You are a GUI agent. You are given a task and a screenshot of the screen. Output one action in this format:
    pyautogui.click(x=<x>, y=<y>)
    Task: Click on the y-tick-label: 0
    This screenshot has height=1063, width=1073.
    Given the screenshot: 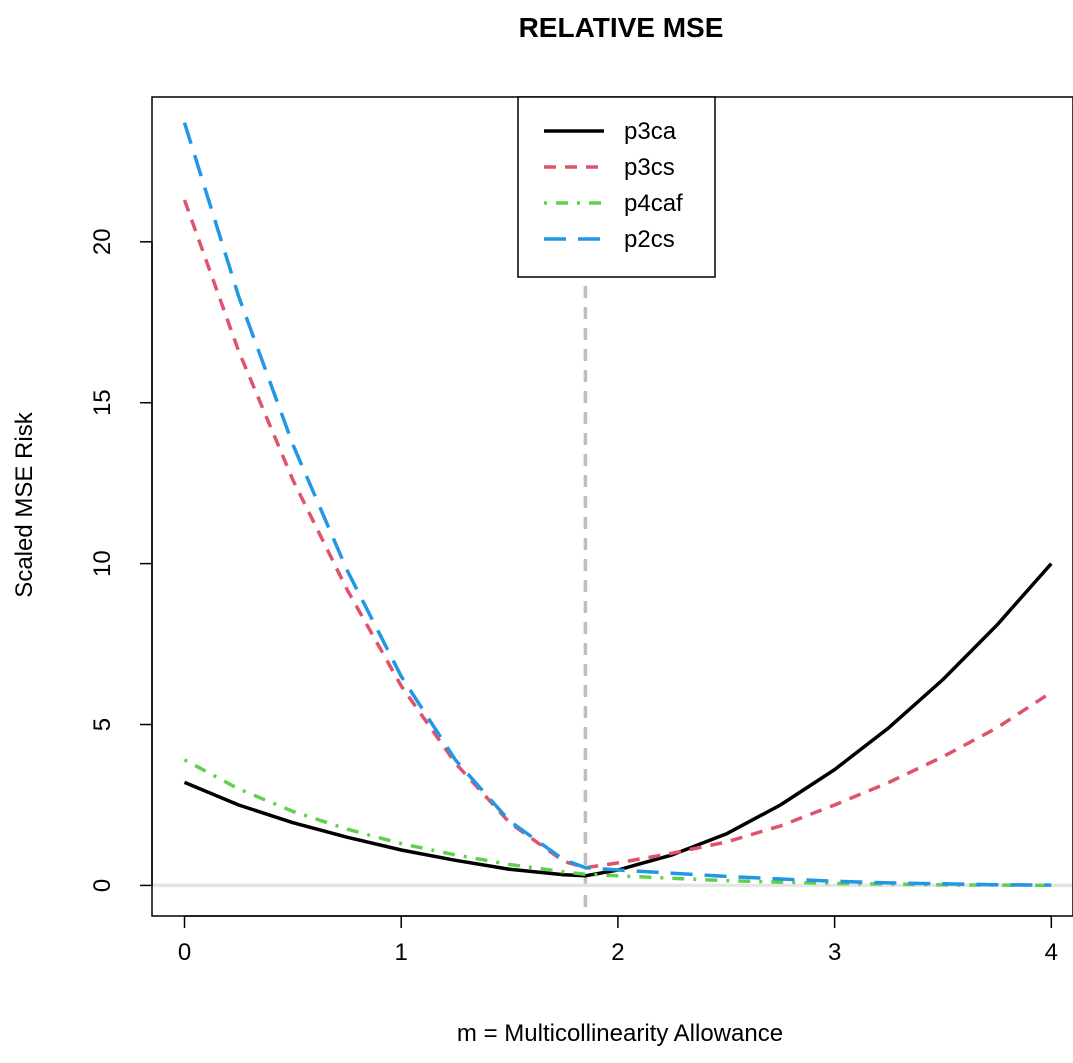 What is the action you would take?
    pyautogui.click(x=102, y=885)
    